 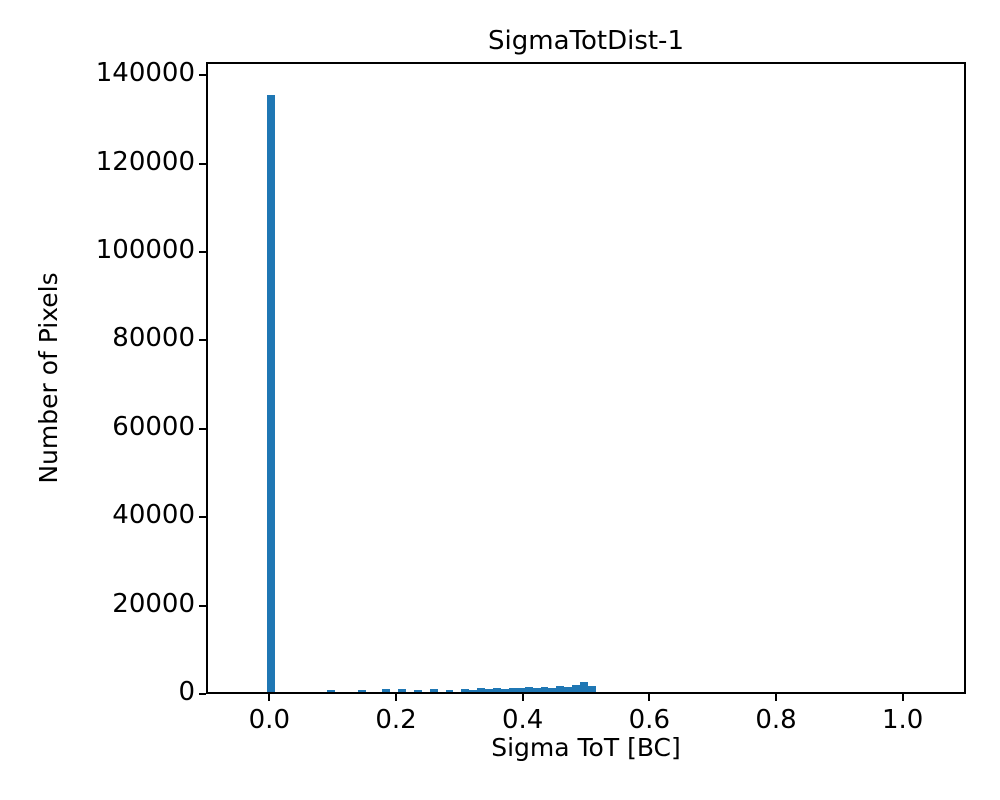 What do you see at coordinates (396, 720) in the screenshot?
I see `x-tick-label: 0.2` at bounding box center [396, 720].